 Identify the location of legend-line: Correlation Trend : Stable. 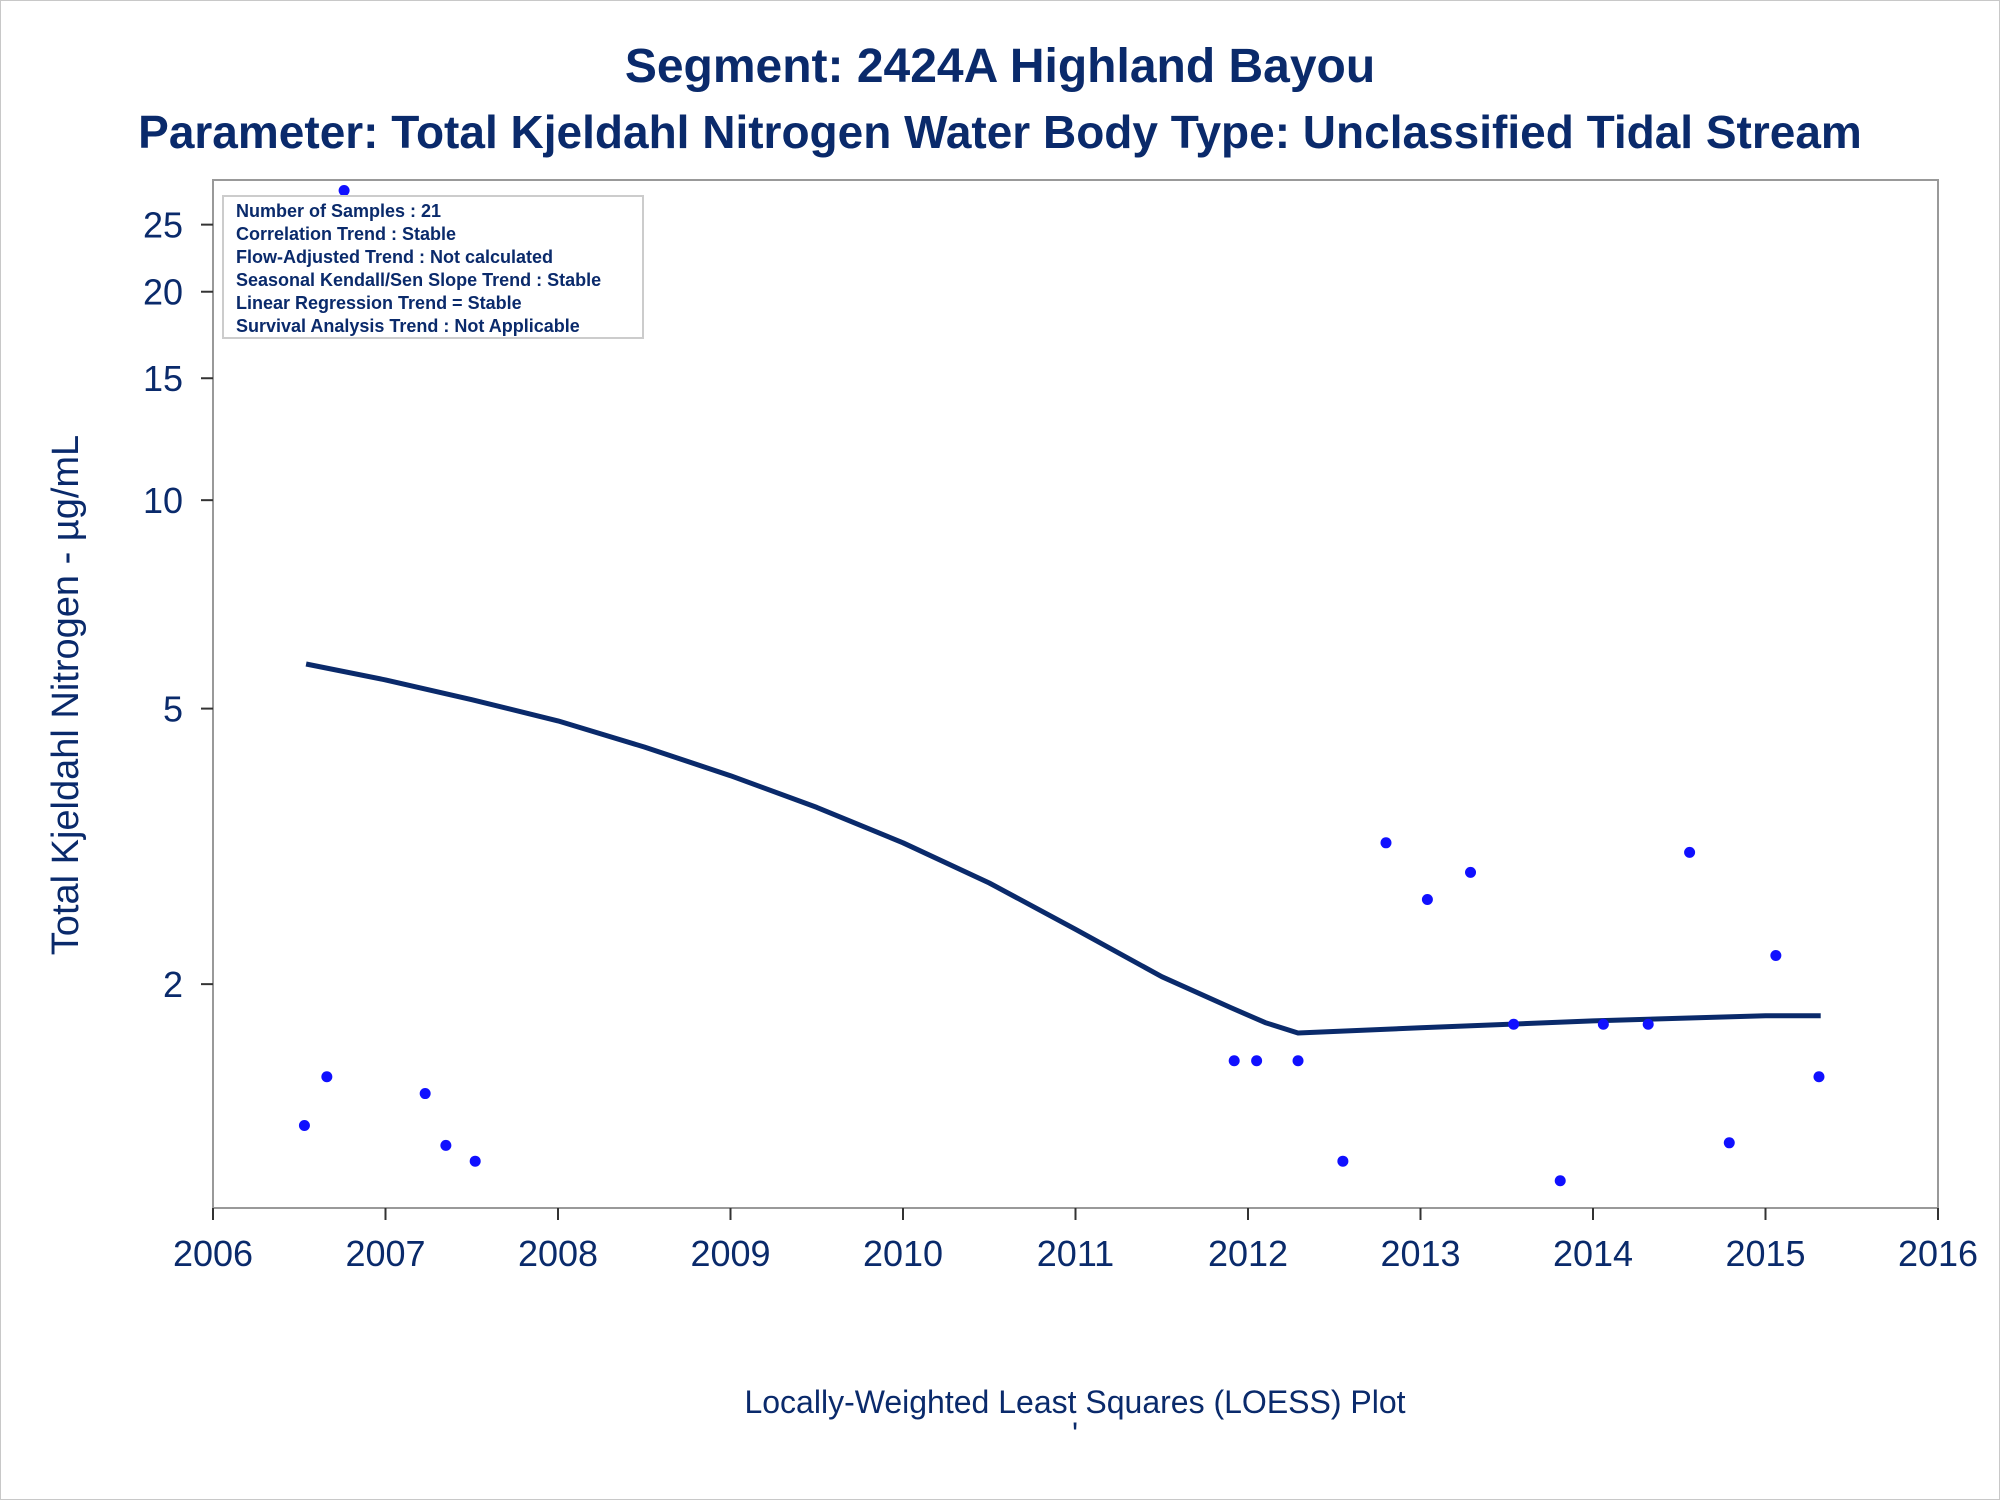
(346, 234).